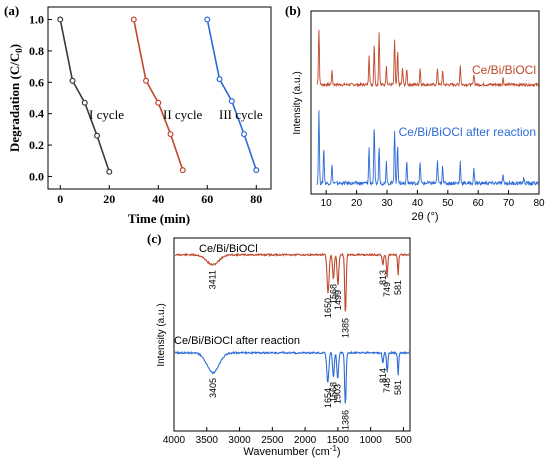 The width and height of the screenshot is (550, 463). Describe the element at coordinates (213, 279) in the screenshot. I see `band-label: 3411` at that location.